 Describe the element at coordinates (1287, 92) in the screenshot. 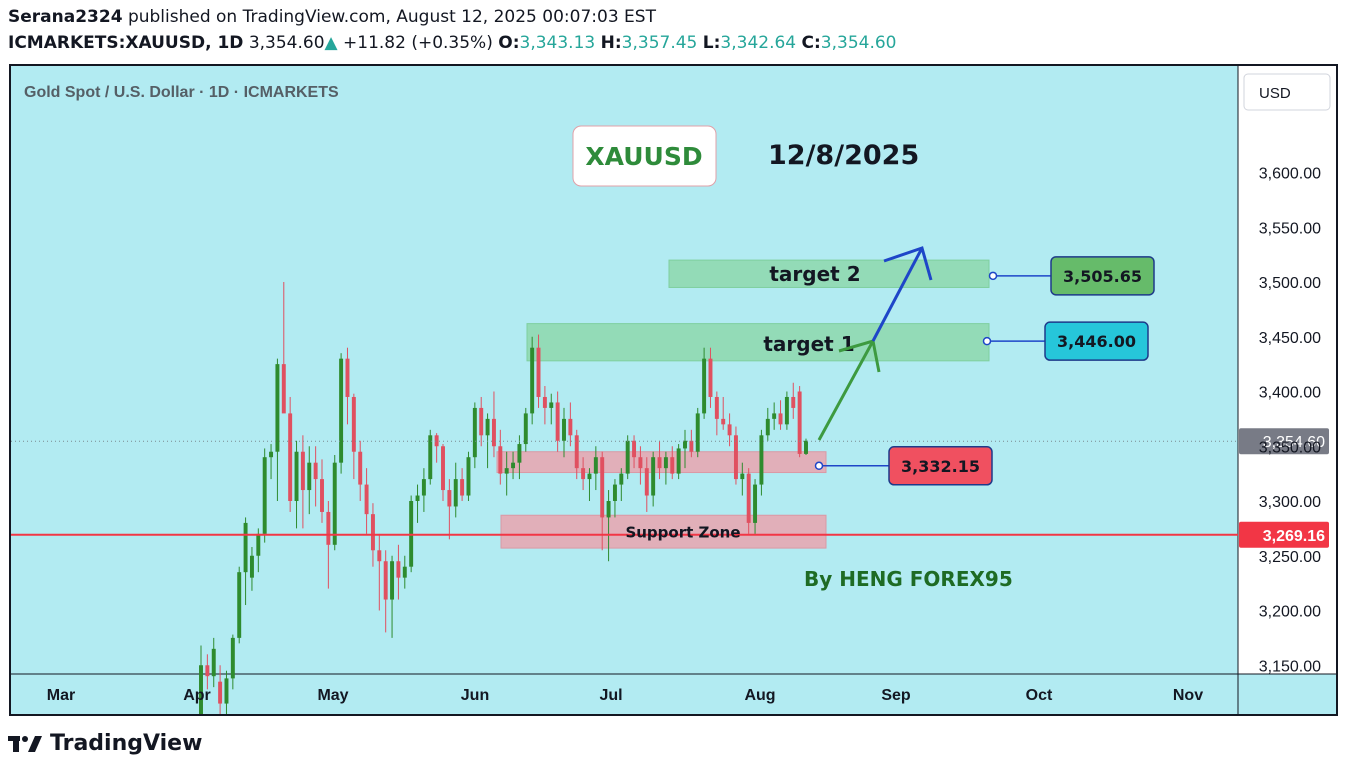

I see `currency-button` at that location.